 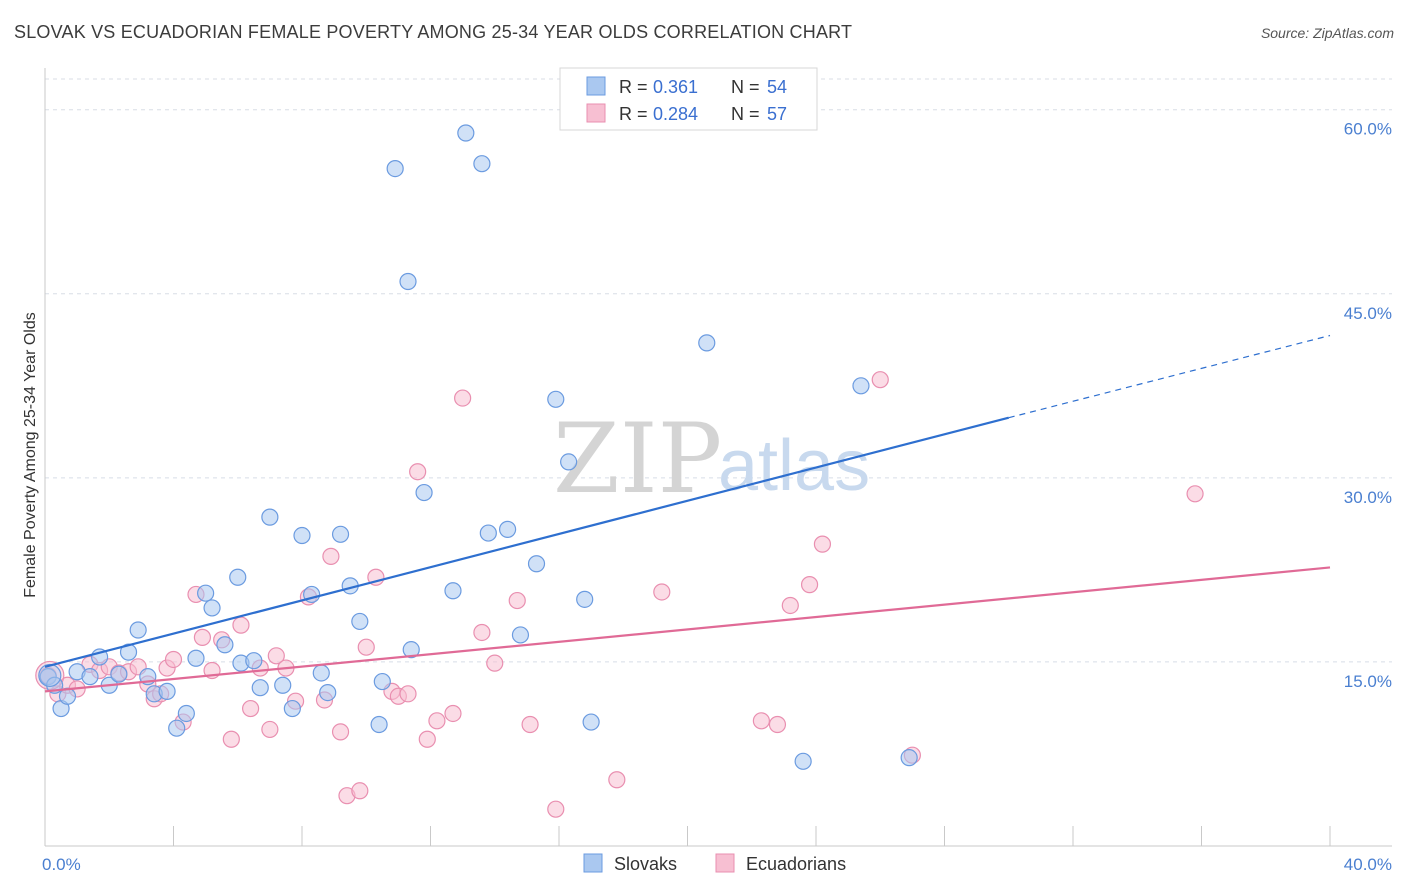 What do you see at coordinates (675, 114) in the screenshot?
I see `legend-r-value: 0.284` at bounding box center [675, 114].